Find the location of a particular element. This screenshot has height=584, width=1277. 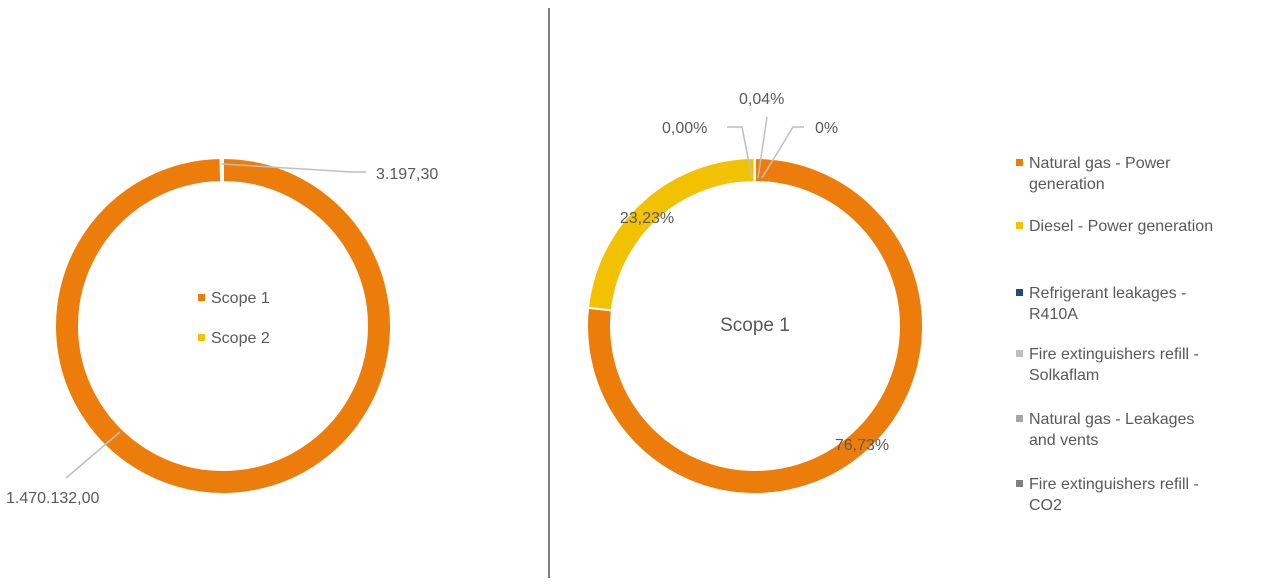

legend-right-label: generation is located at coordinates (1067, 184).